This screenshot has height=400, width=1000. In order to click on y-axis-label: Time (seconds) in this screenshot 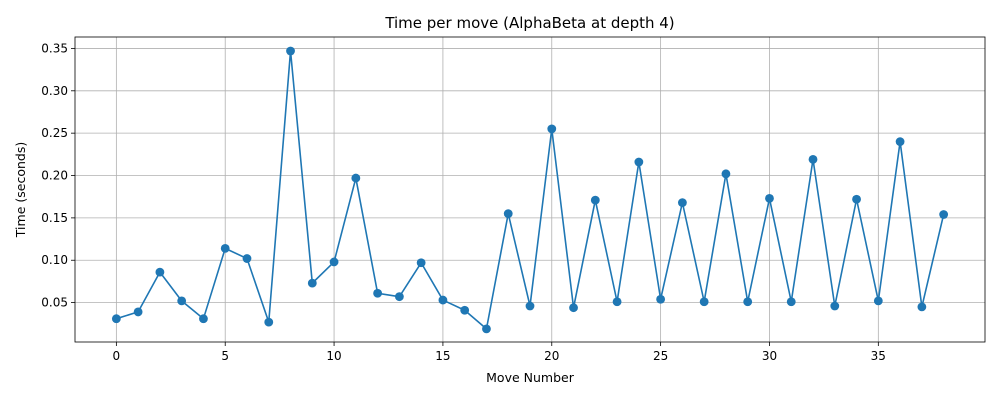, I will do `click(20, 190)`.